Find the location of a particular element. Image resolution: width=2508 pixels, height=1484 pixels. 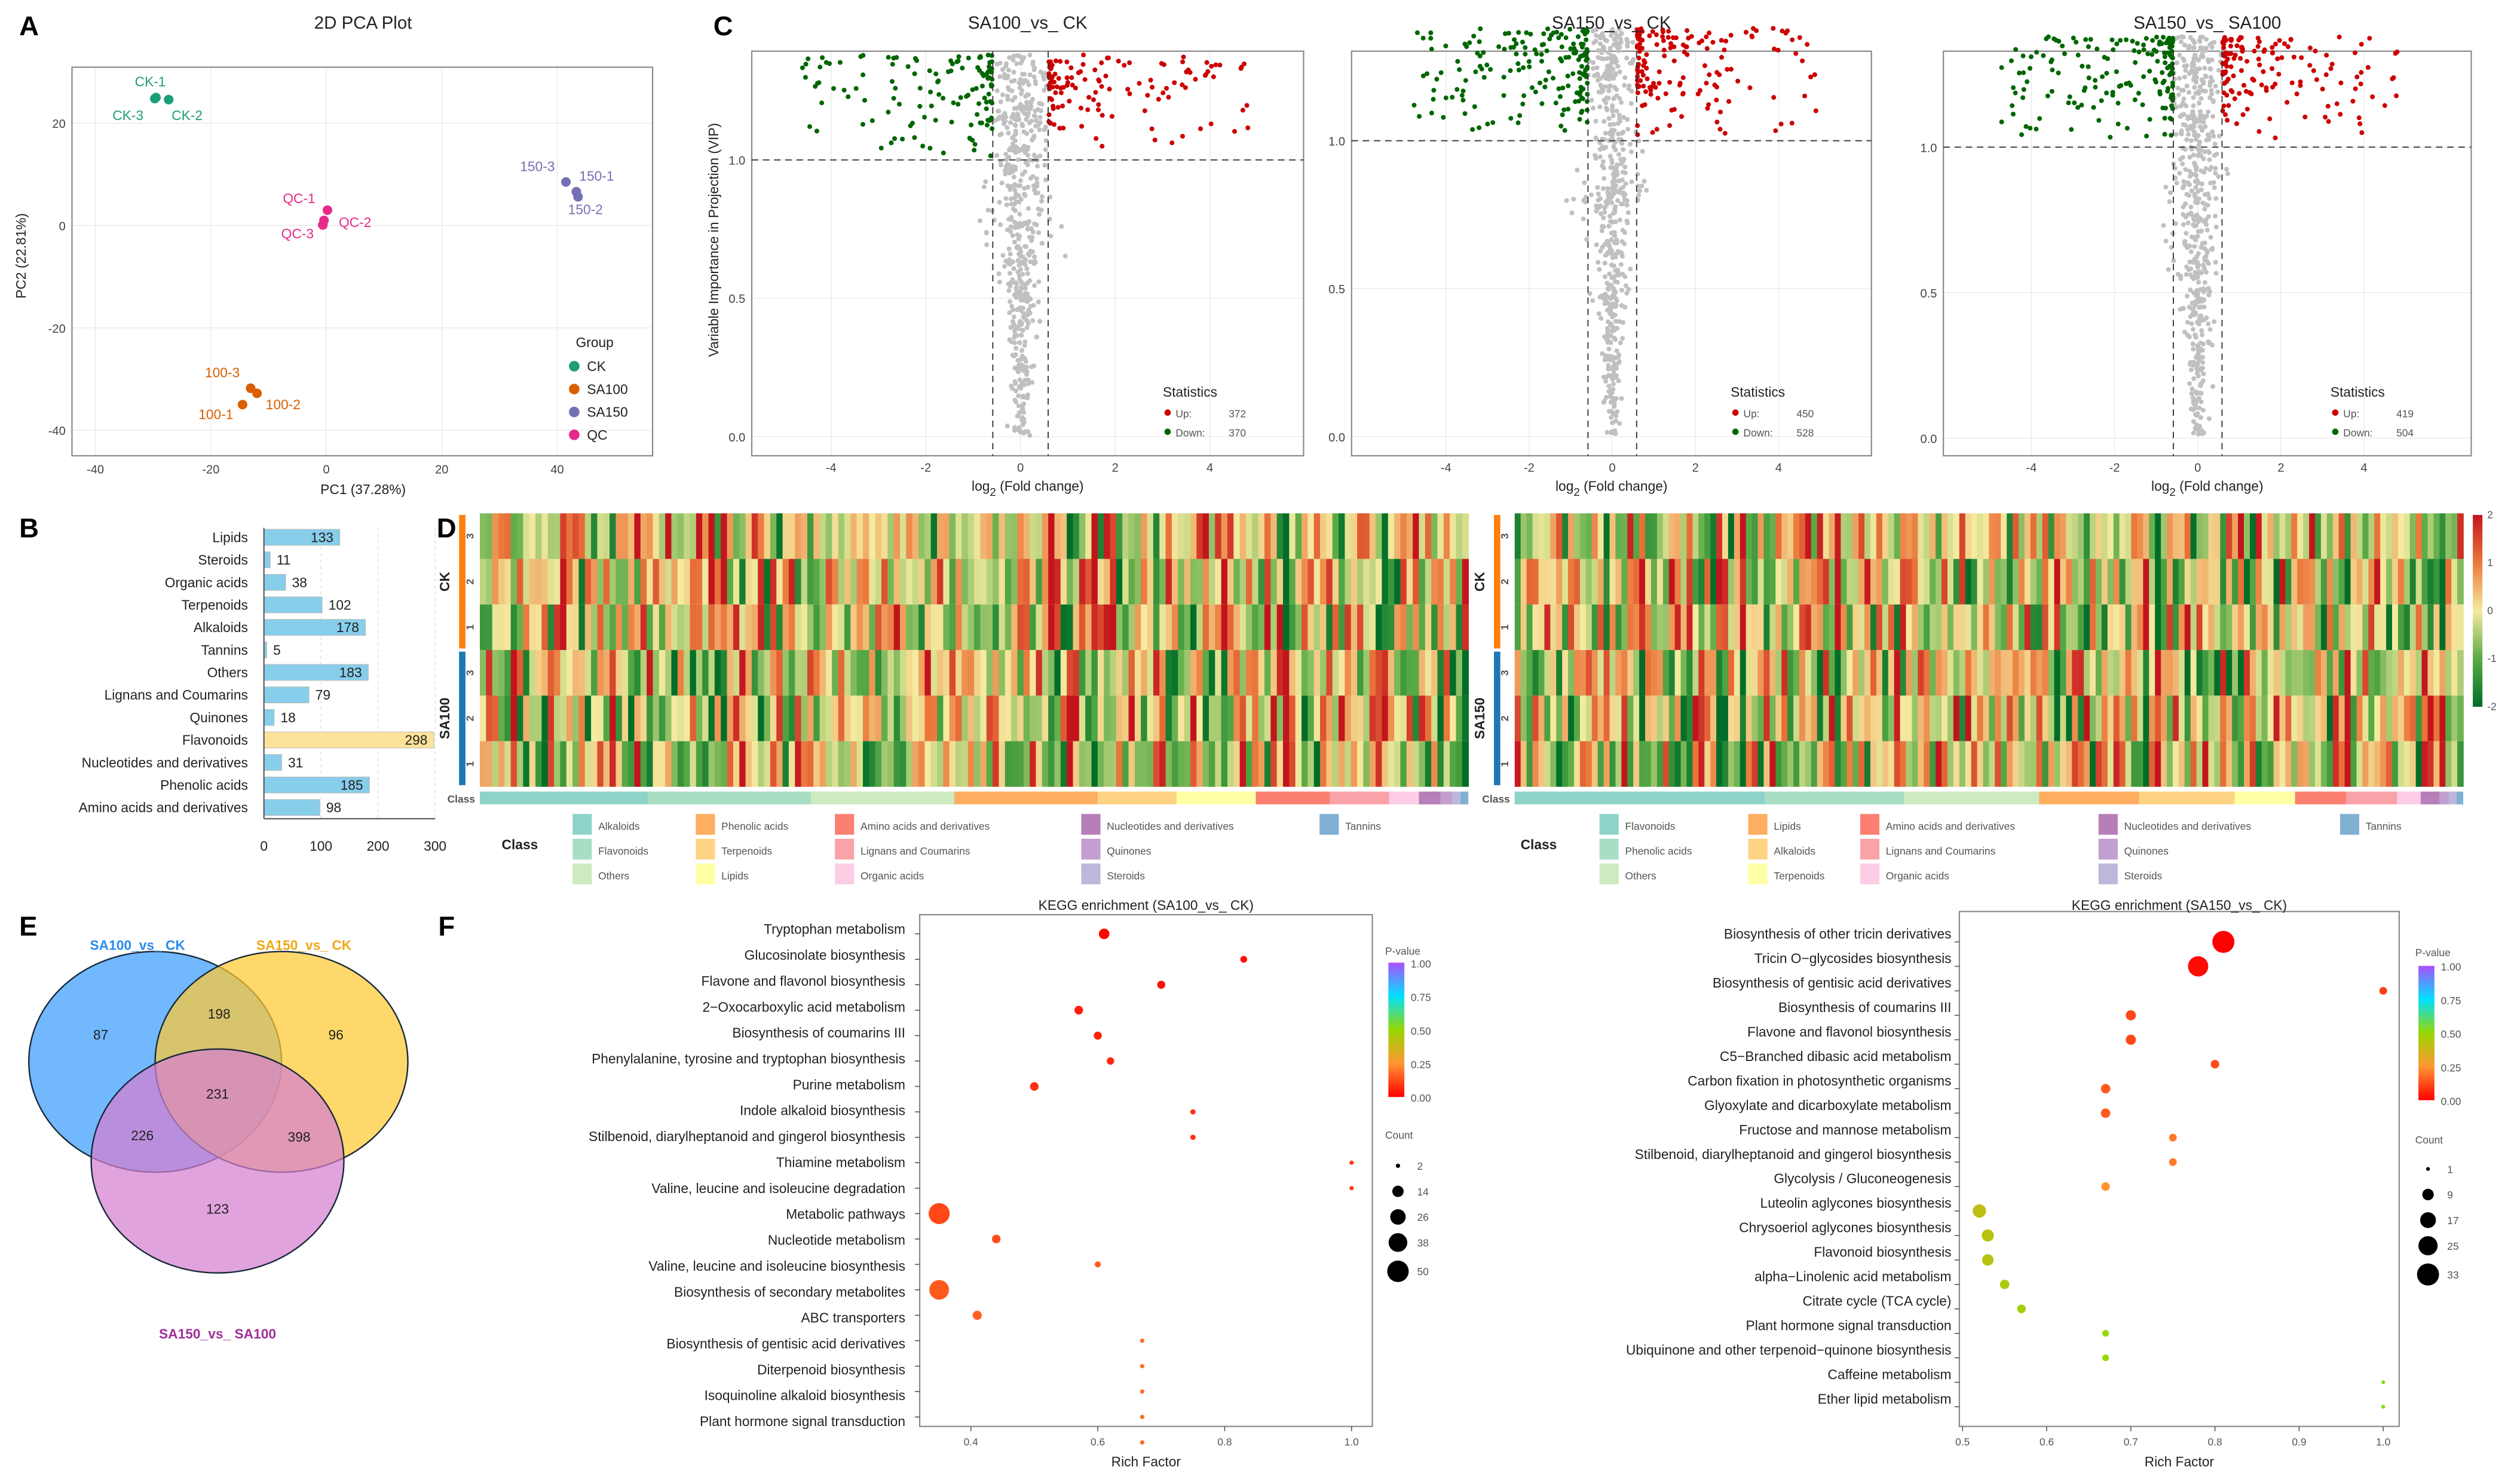

y-tick-label: 1.0 is located at coordinates (1336, 142).